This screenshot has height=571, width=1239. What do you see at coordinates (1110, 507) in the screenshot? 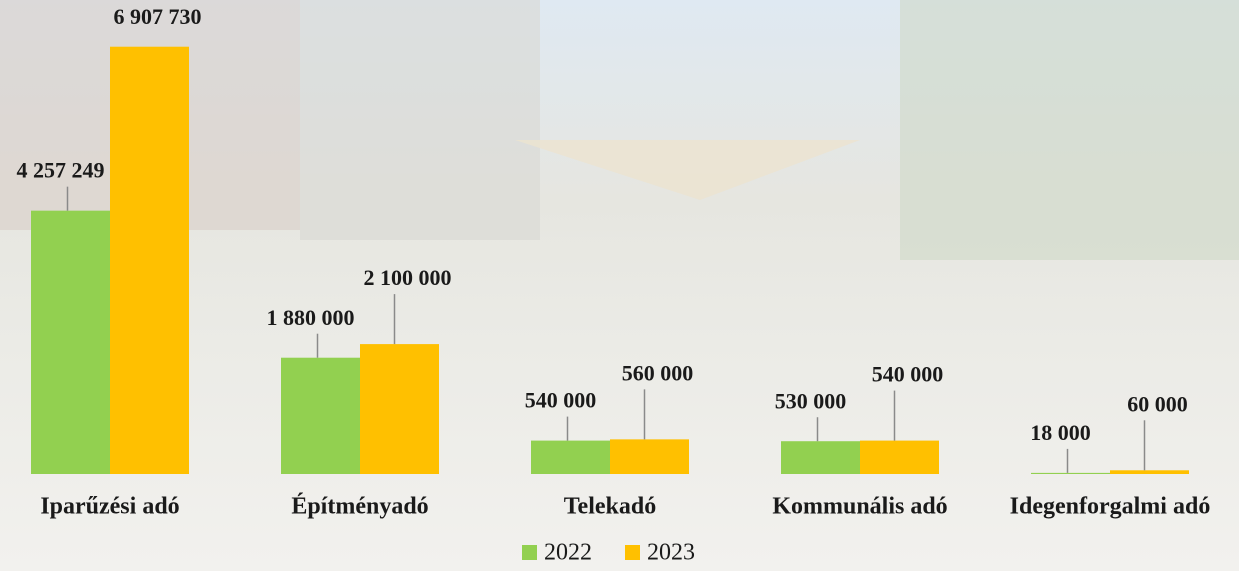
I see `x-tick-label: Idegenforgalmi adó` at bounding box center [1110, 507].